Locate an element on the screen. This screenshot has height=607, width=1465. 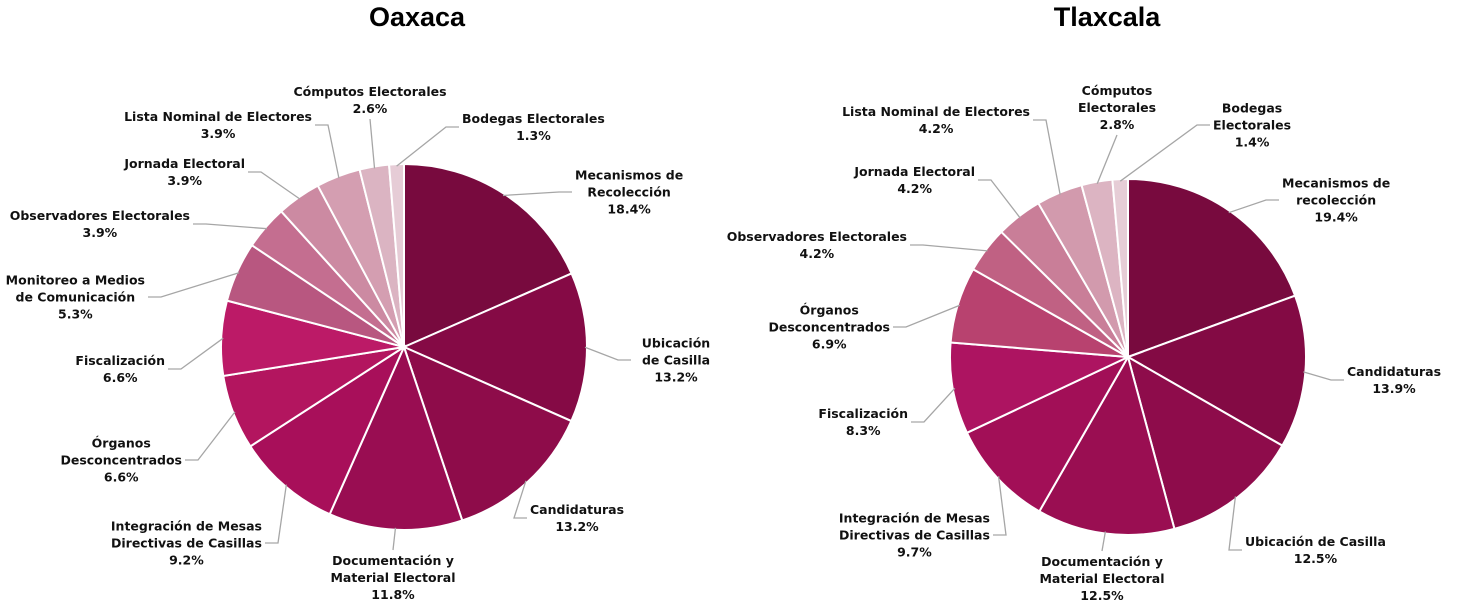
slice-label: Mecanismos de Recolección 18.4% is located at coordinates (629, 192).